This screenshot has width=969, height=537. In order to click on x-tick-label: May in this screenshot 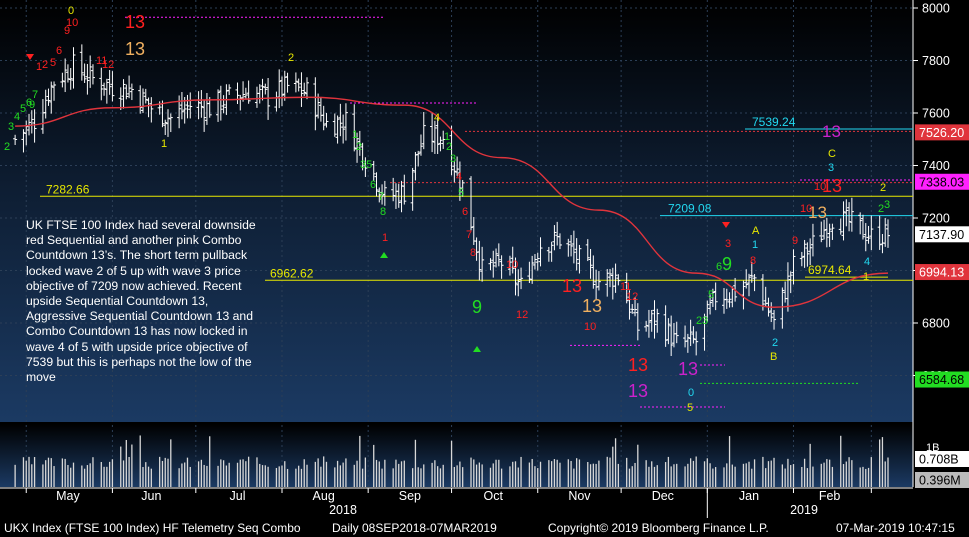, I will do `click(68, 496)`.